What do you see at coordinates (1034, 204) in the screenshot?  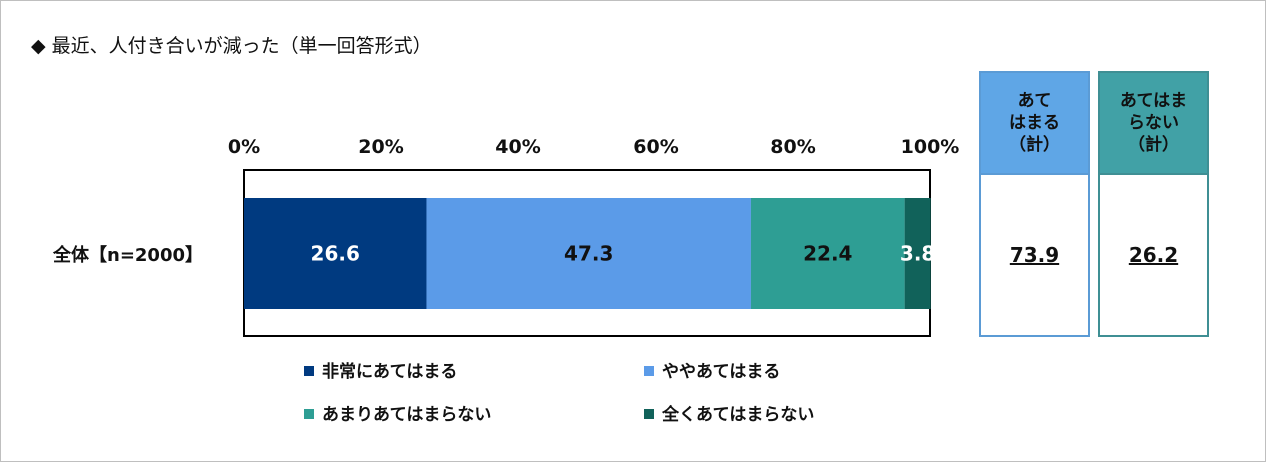 I see `summary-agree-box: あて はまる （計） 73.9` at bounding box center [1034, 204].